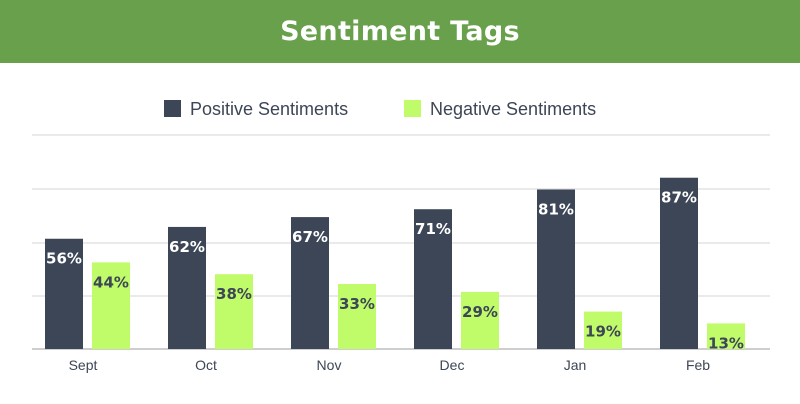  I want to click on data-label: 56%, so click(64, 259).